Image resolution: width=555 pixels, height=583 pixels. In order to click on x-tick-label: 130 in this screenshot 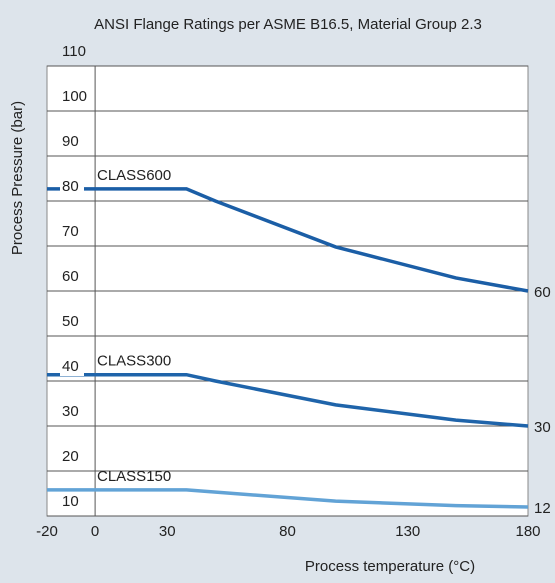, I will do `click(407, 531)`.